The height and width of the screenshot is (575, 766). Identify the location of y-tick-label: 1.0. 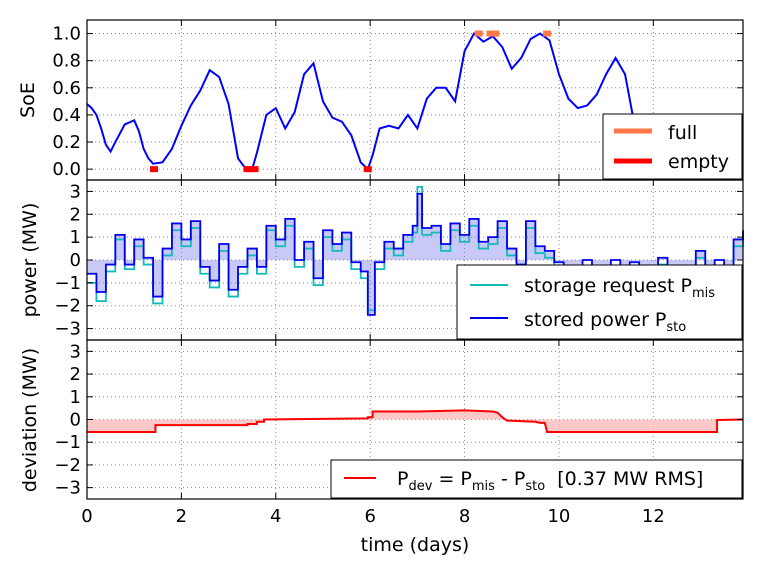
(66, 34).